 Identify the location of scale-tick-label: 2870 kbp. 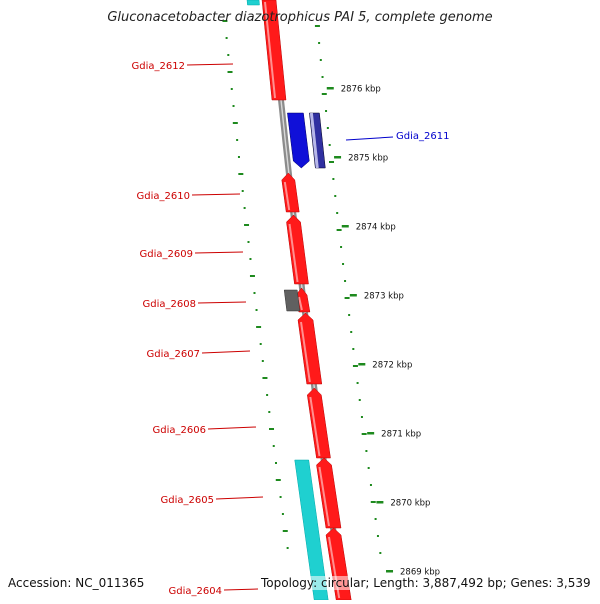
(410, 504).